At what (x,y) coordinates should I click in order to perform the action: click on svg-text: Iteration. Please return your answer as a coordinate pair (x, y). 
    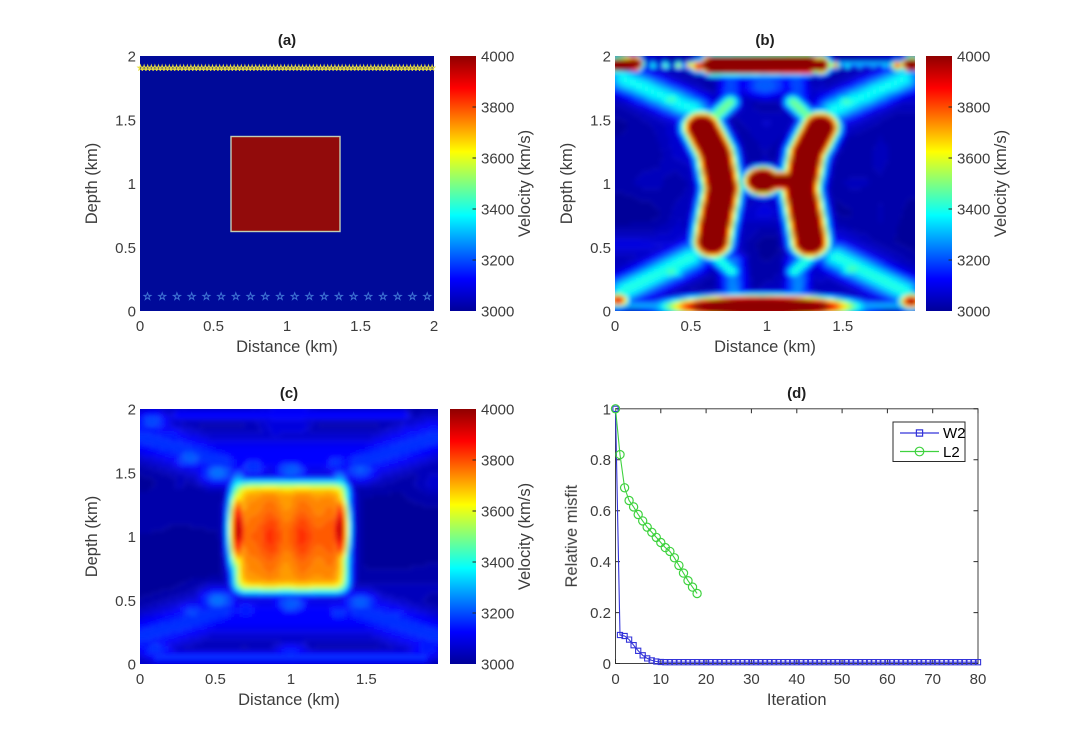
    Looking at the image, I should click on (797, 700).